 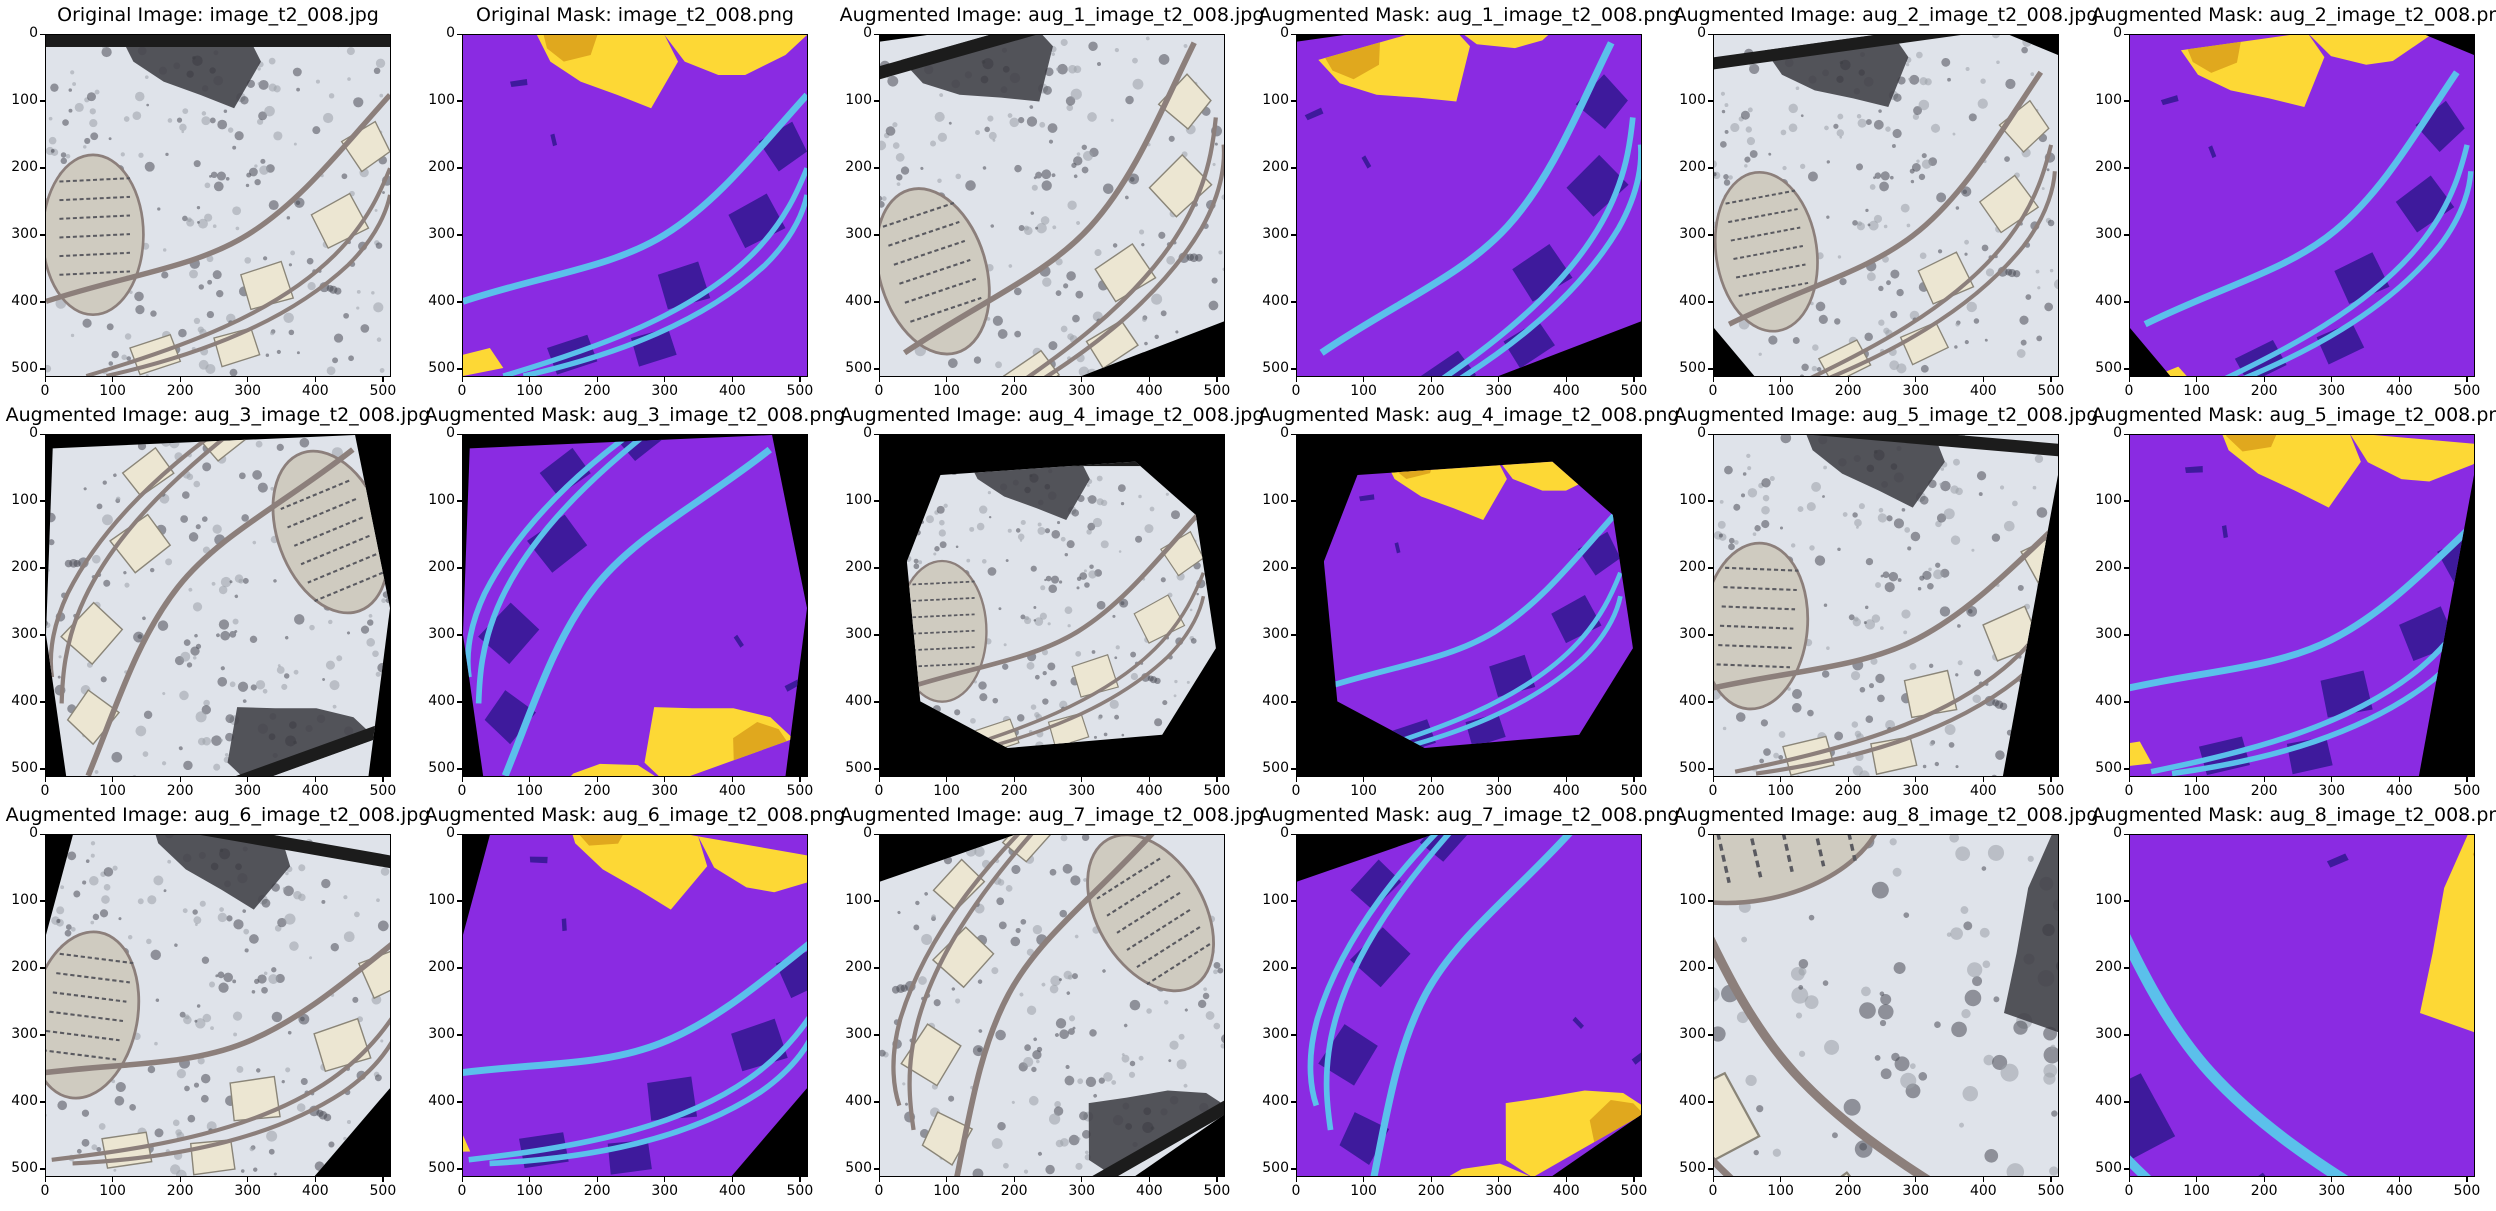 What do you see at coordinates (858, 767) in the screenshot?
I see `y-tick-label: 500` at bounding box center [858, 767].